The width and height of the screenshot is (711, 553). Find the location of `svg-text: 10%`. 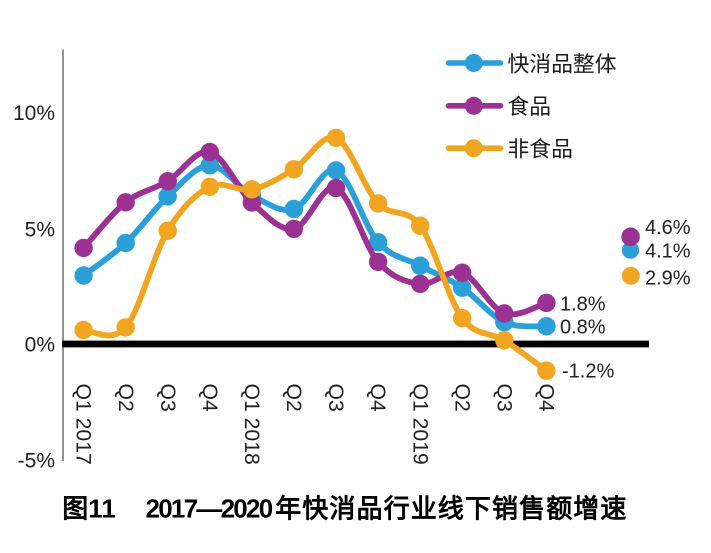

svg-text: 10% is located at coordinates (34, 113).